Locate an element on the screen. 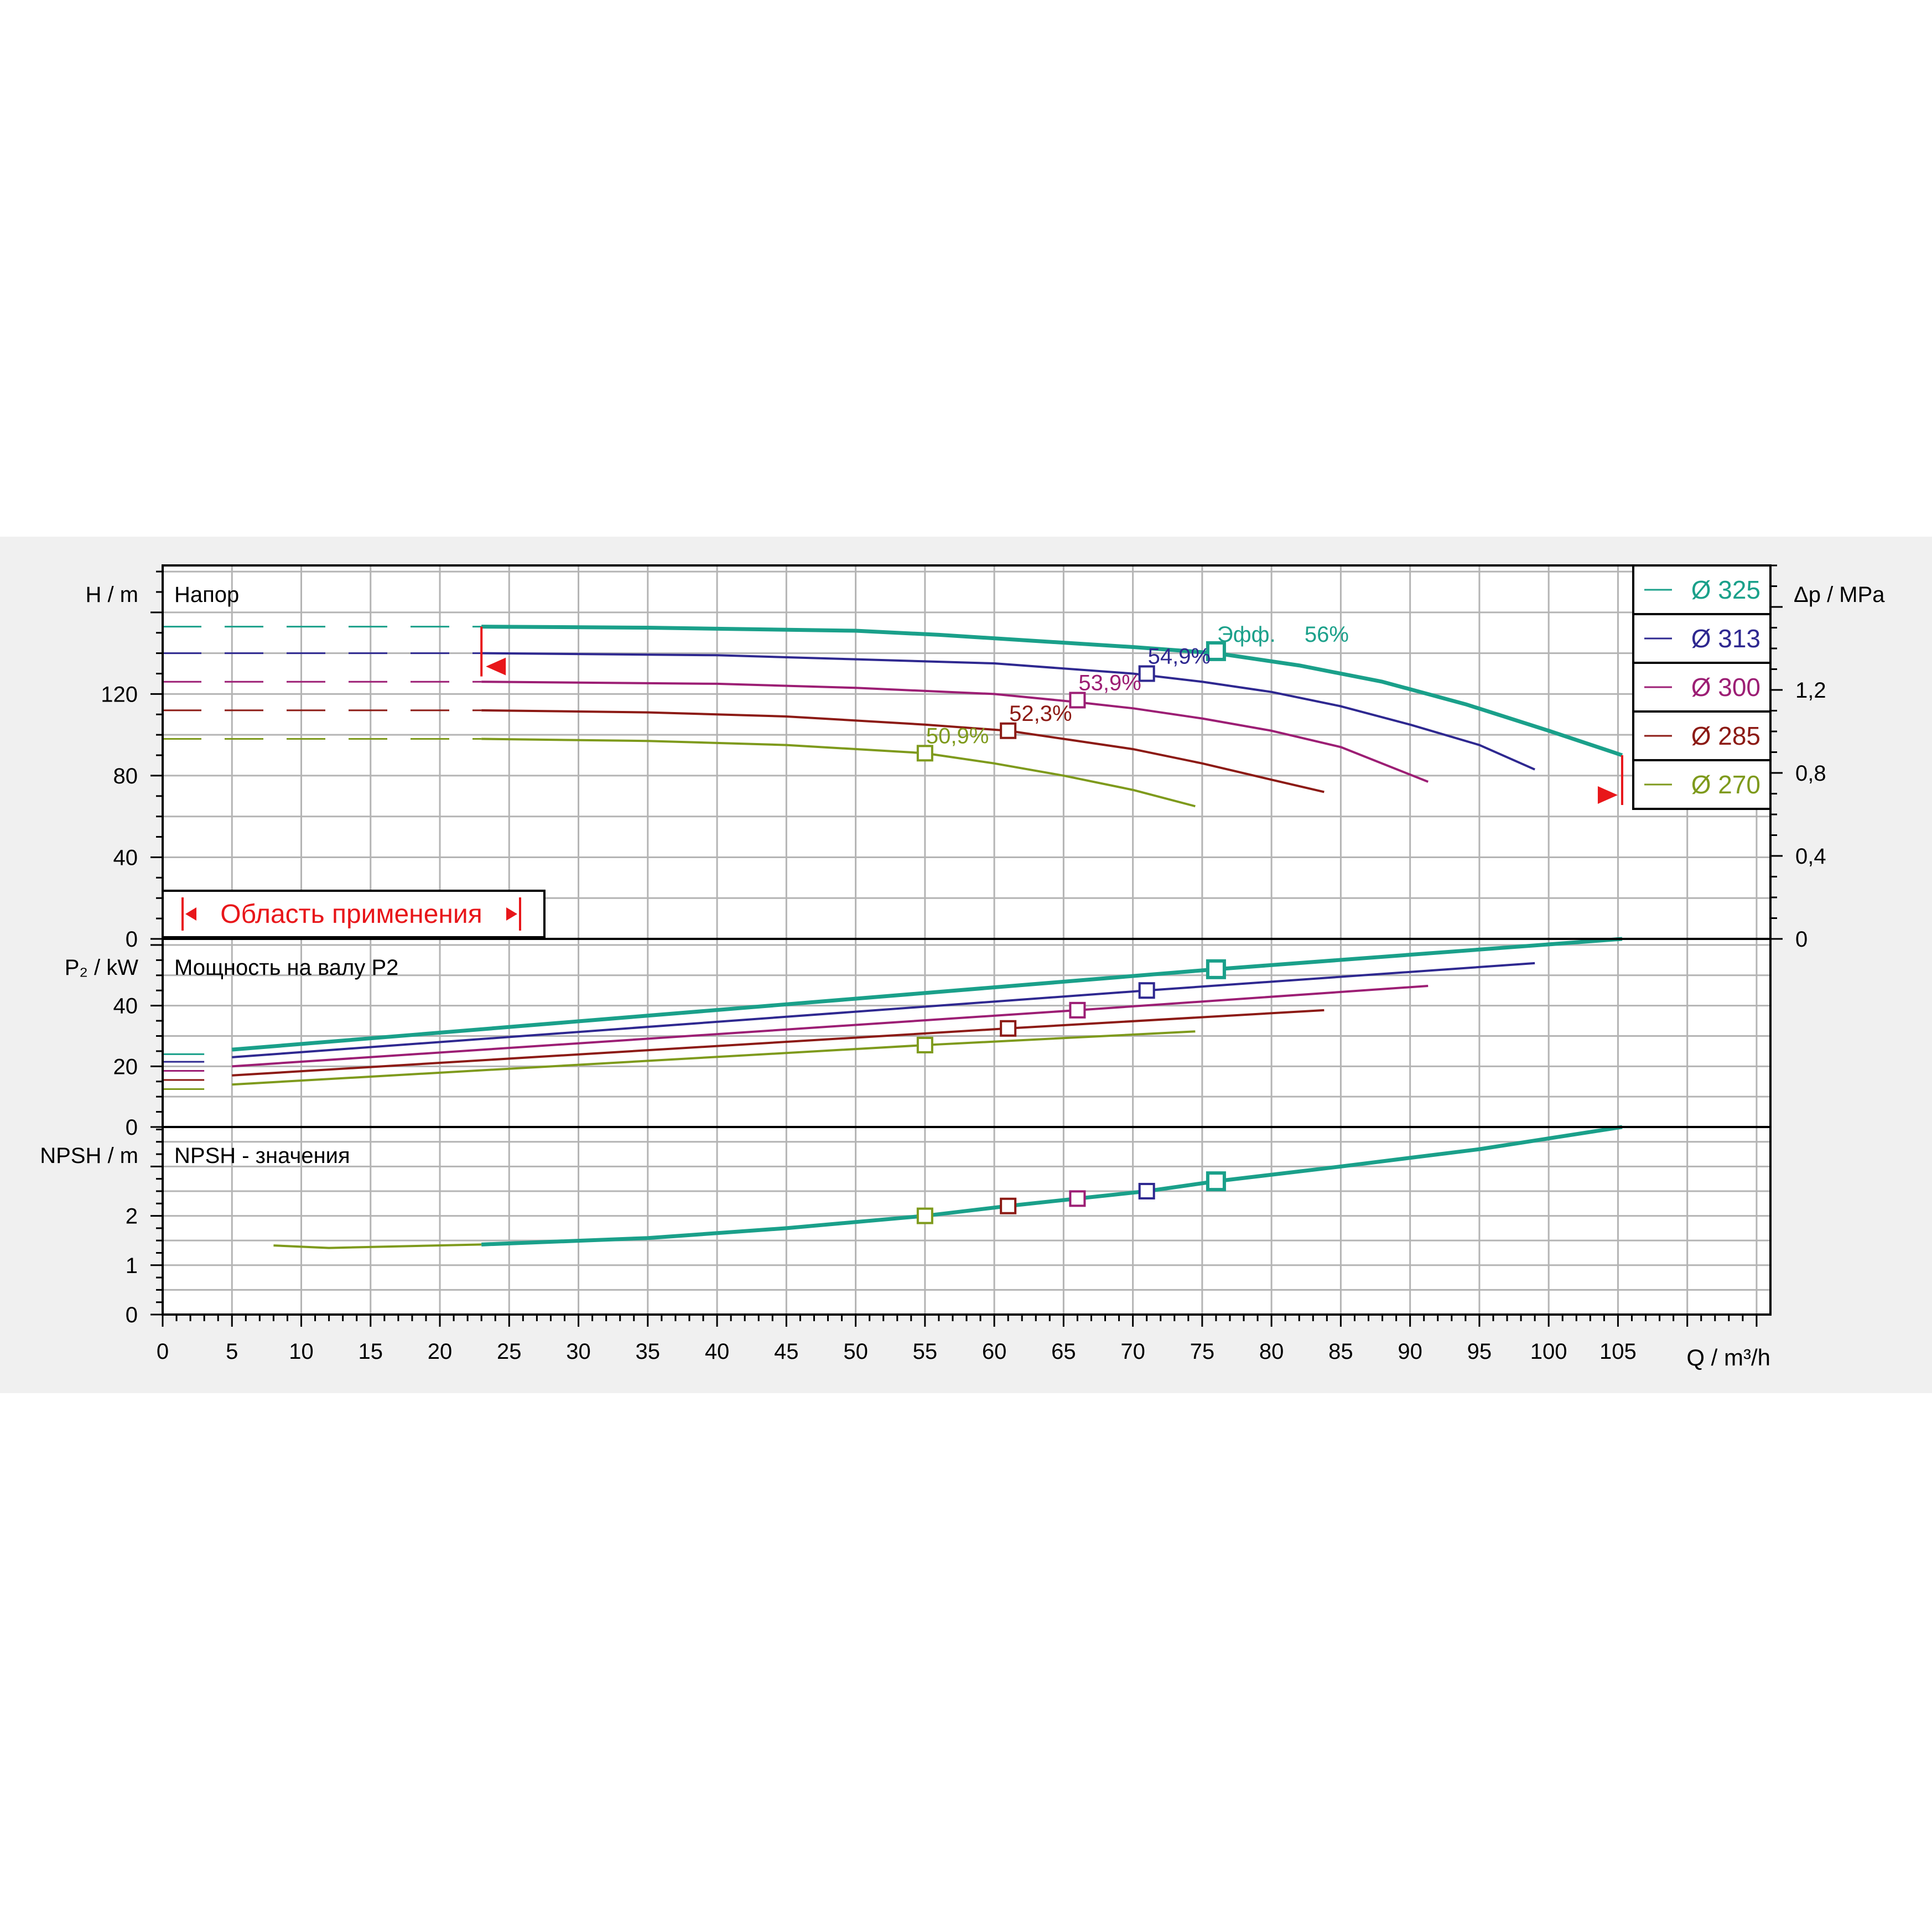 The image size is (1932, 1932). head-curve-d325 is located at coordinates (1052, 691).